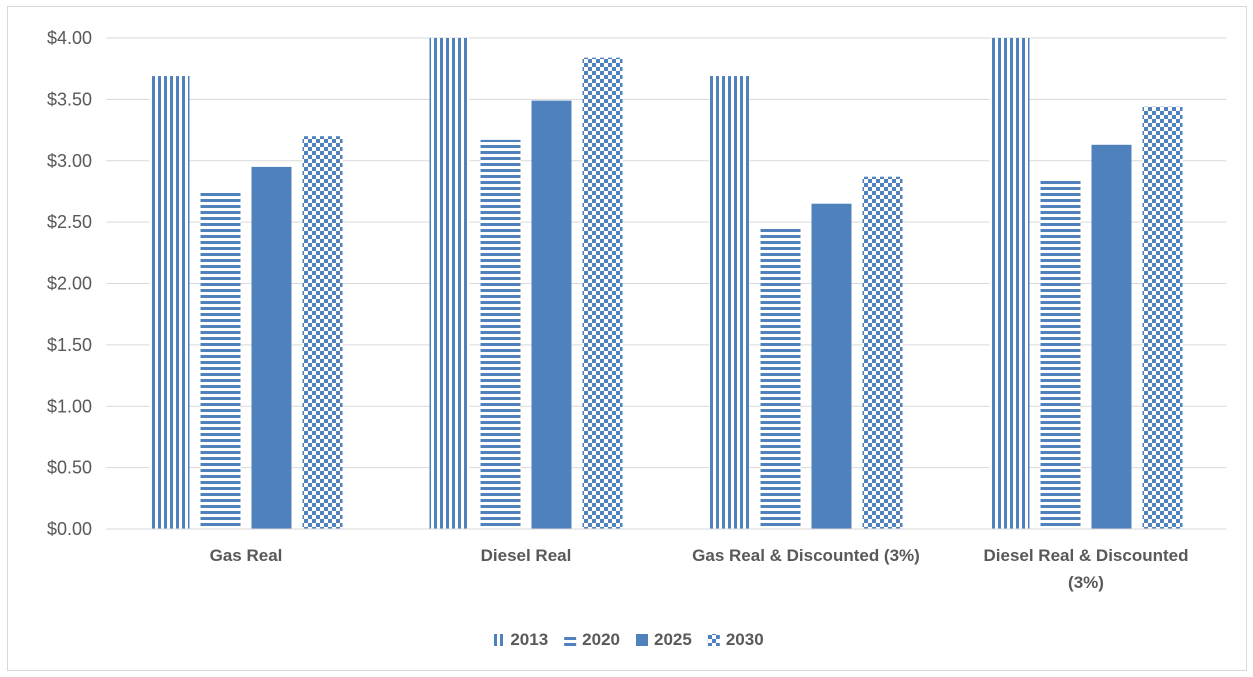 This screenshot has height=677, width=1253. I want to click on y-tick-label: $2.00, so click(69, 284).